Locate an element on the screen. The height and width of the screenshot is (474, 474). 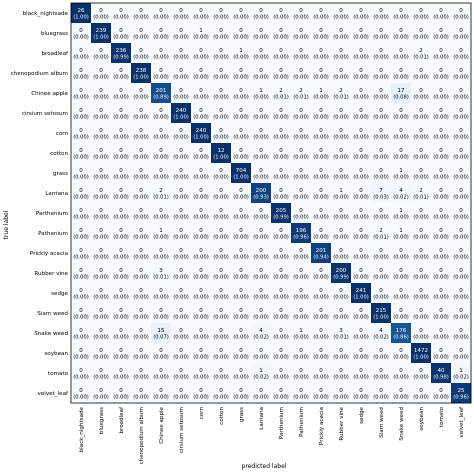
y-axis-label: true label is located at coordinates (6, 224).